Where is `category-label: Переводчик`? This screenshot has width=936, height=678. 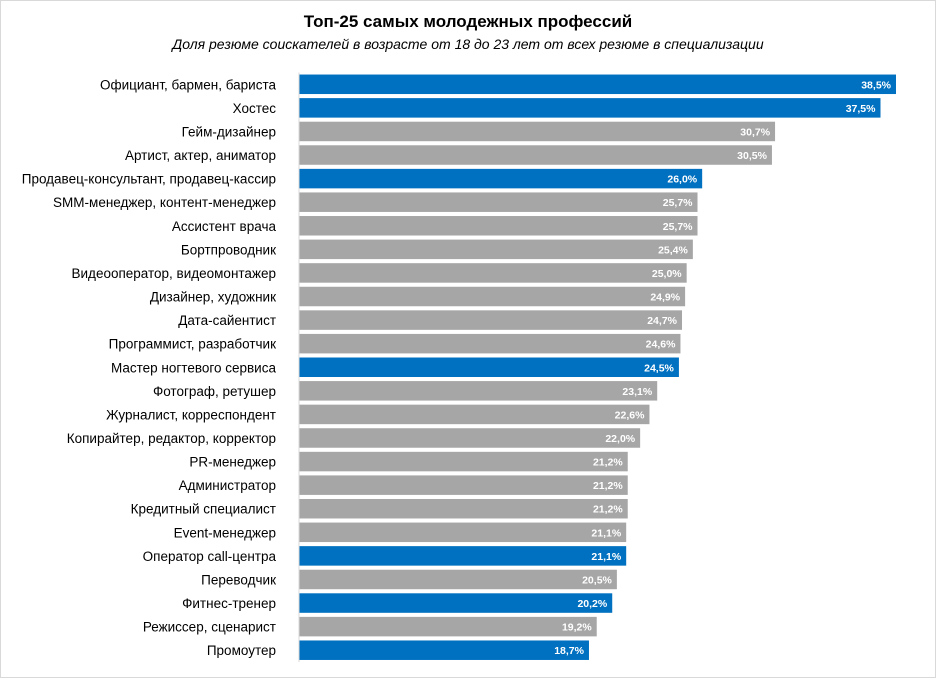 category-label: Переводчик is located at coordinates (238, 579).